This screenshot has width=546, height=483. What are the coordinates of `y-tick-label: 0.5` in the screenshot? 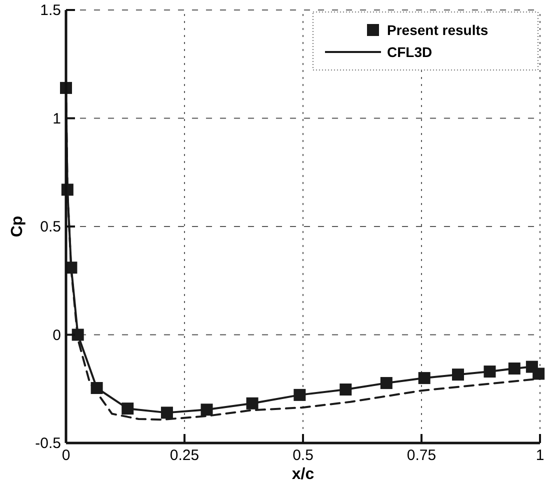 It's located at (50, 227).